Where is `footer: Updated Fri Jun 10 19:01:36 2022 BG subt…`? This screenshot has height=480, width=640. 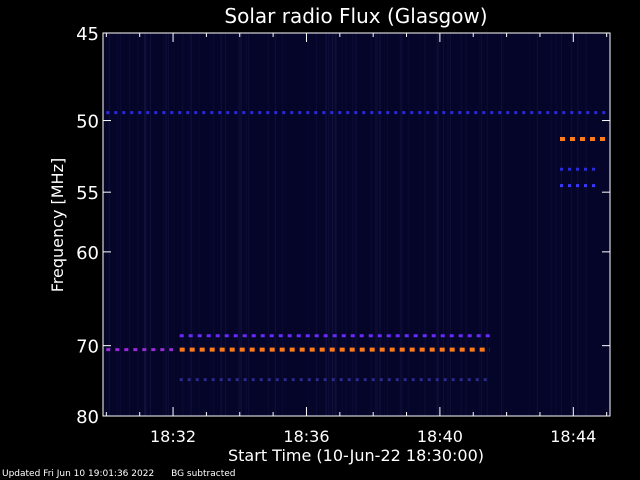 footer: Updated Fri Jun 10 19:01:36 2022 BG subt… is located at coordinates (119, 474).